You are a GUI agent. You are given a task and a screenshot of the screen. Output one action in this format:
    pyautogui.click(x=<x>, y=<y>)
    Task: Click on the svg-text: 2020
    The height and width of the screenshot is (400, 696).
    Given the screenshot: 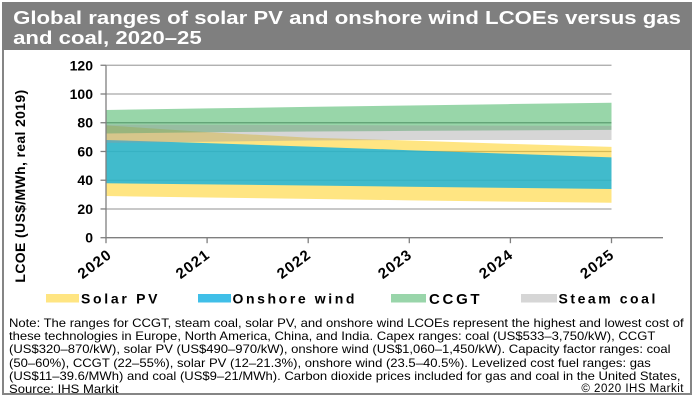 What is the action you would take?
    pyautogui.click(x=95, y=264)
    